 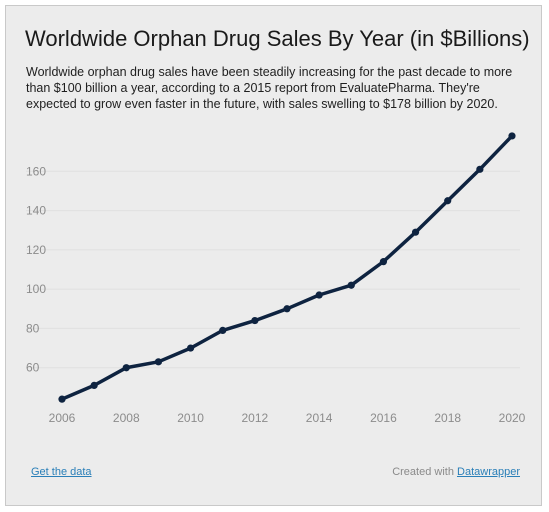 What do you see at coordinates (383, 418) in the screenshot?
I see `x-tick-label: 2016` at bounding box center [383, 418].